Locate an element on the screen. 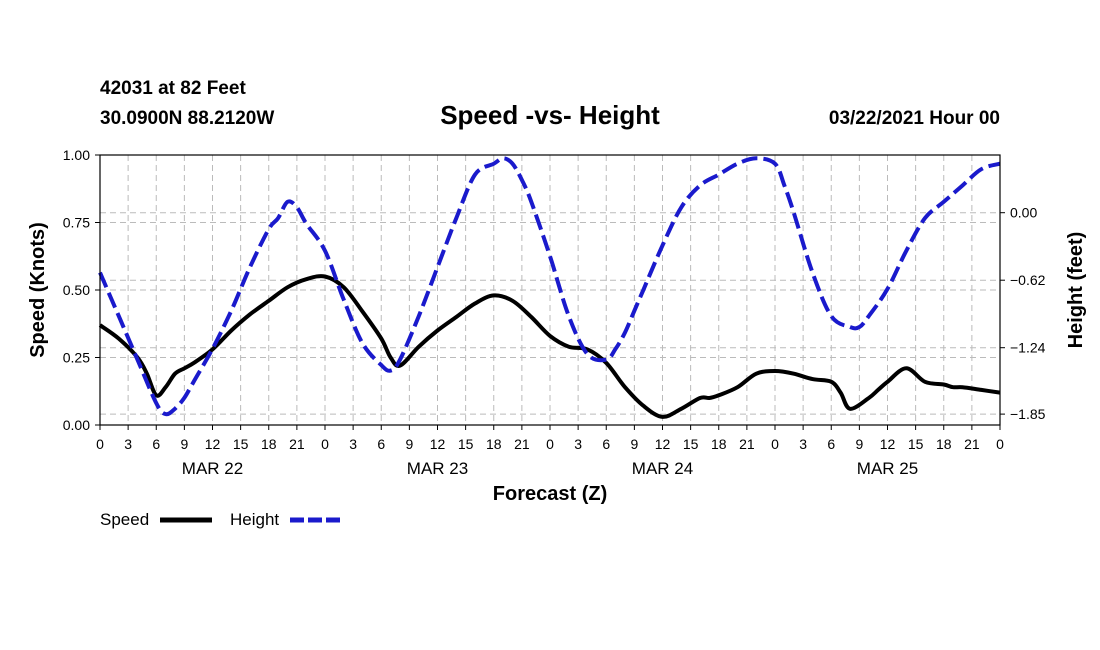 The width and height of the screenshot is (1100, 650). station-label: 42031 at 82 Feet is located at coordinates (173, 88).